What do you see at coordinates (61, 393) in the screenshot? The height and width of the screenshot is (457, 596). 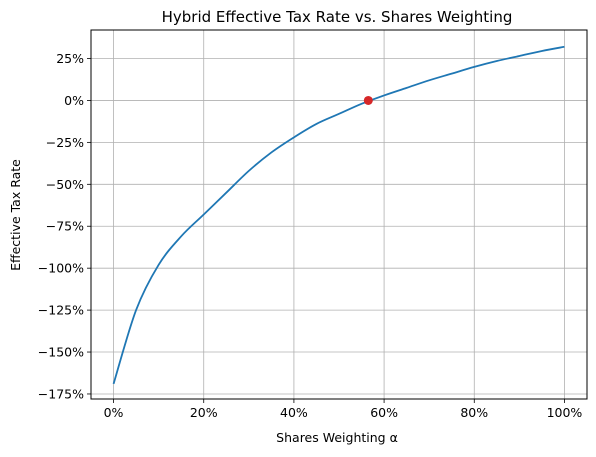 I see `y-tick-label: −175%` at bounding box center [61, 393].